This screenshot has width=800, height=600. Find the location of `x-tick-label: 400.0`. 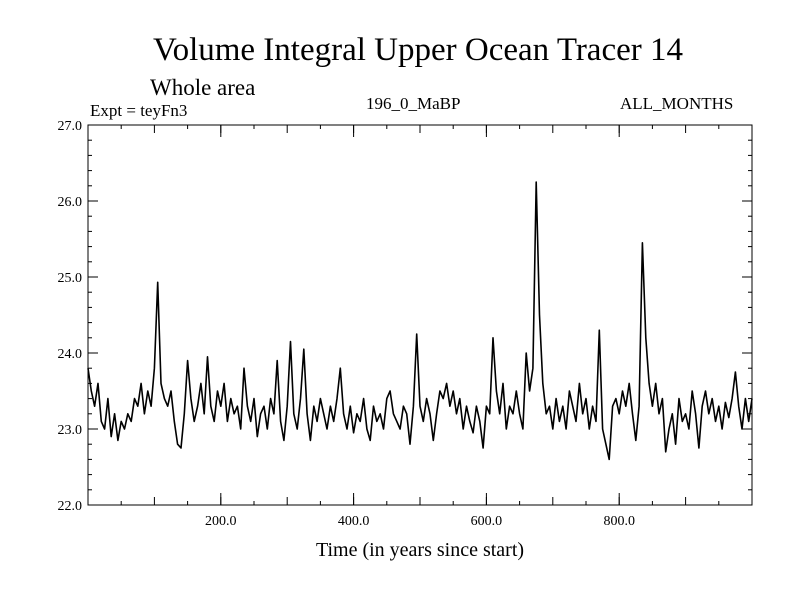

x-tick-label: 400.0 is located at coordinates (354, 521).